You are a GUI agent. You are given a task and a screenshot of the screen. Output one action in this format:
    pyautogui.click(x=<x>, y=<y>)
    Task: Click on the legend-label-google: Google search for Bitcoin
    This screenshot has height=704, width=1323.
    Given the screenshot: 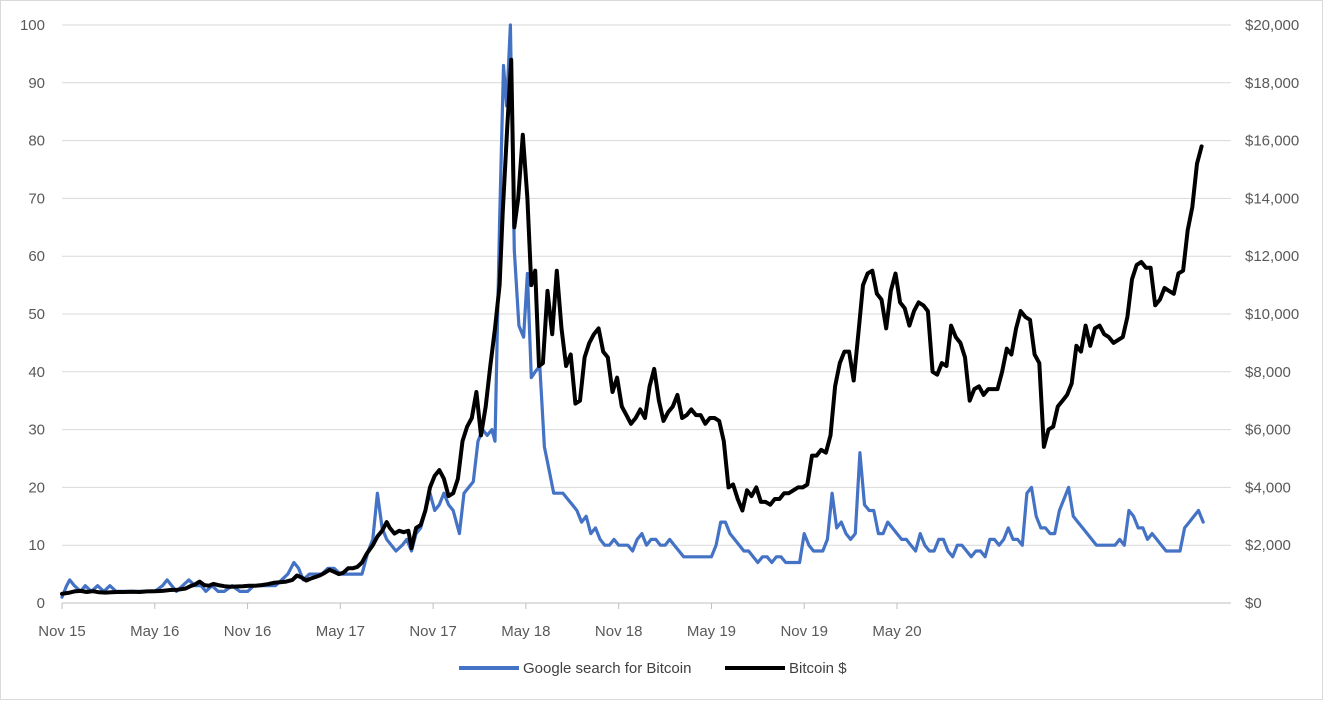 What is the action you would take?
    pyautogui.click(x=607, y=668)
    